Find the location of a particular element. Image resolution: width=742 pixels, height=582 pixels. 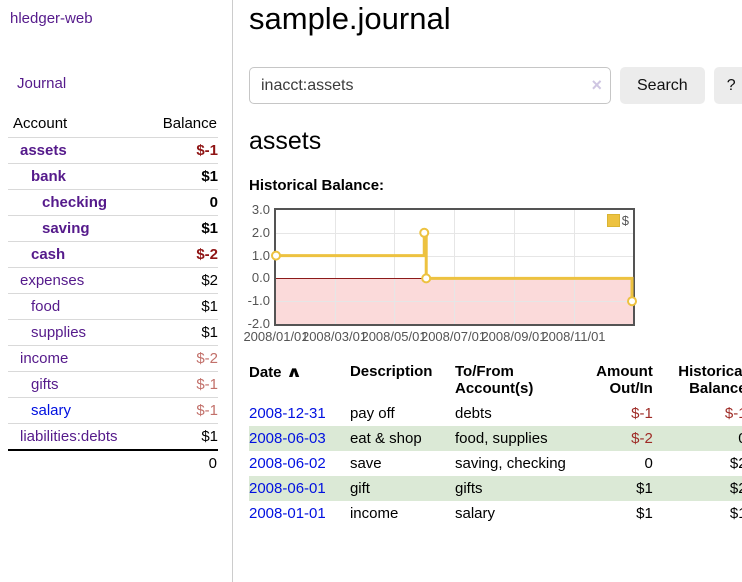

account-row: gifts $-1 is located at coordinates (113, 384).